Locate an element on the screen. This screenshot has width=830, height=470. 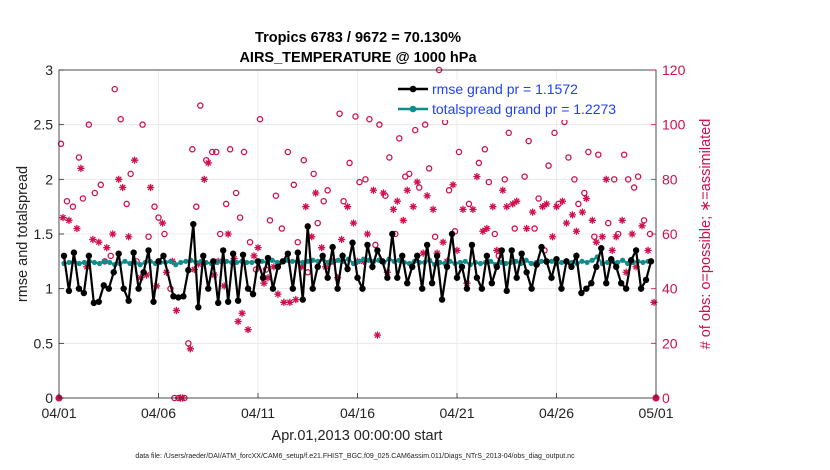
y-left-tick-label: 0 is located at coordinates (49, 398).